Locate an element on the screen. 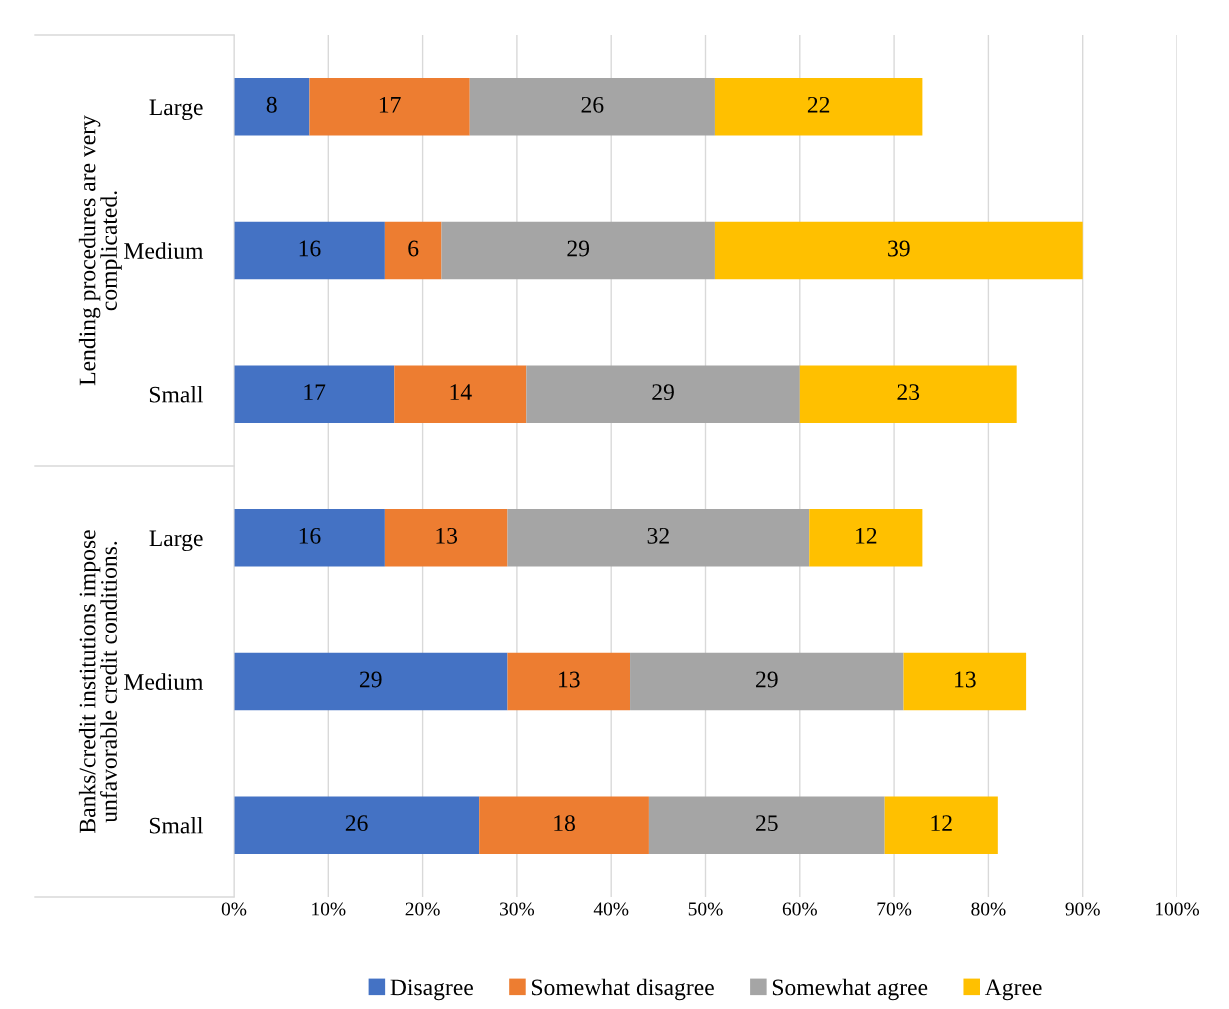  data-label: 14 is located at coordinates (461, 392).